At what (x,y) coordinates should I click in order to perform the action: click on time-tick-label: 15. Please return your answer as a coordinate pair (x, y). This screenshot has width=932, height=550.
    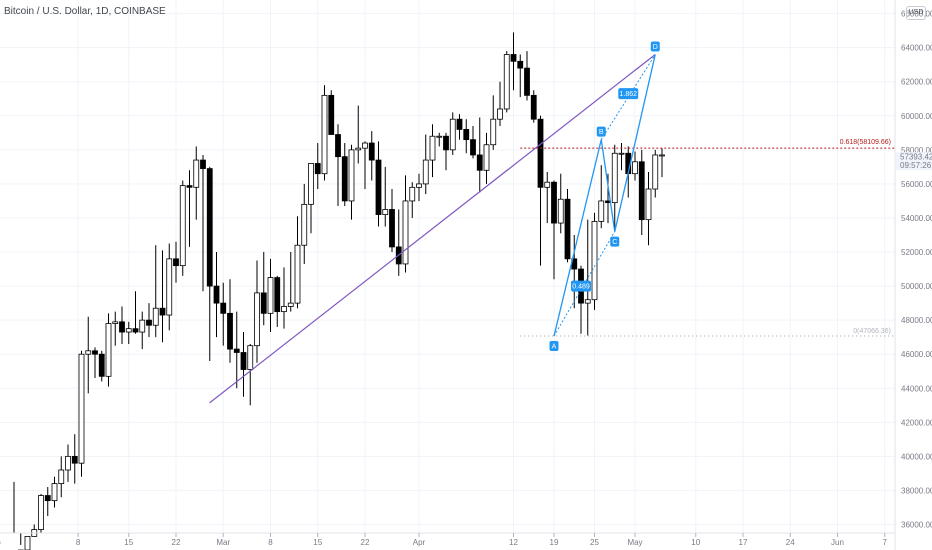
    Looking at the image, I should click on (128, 542).